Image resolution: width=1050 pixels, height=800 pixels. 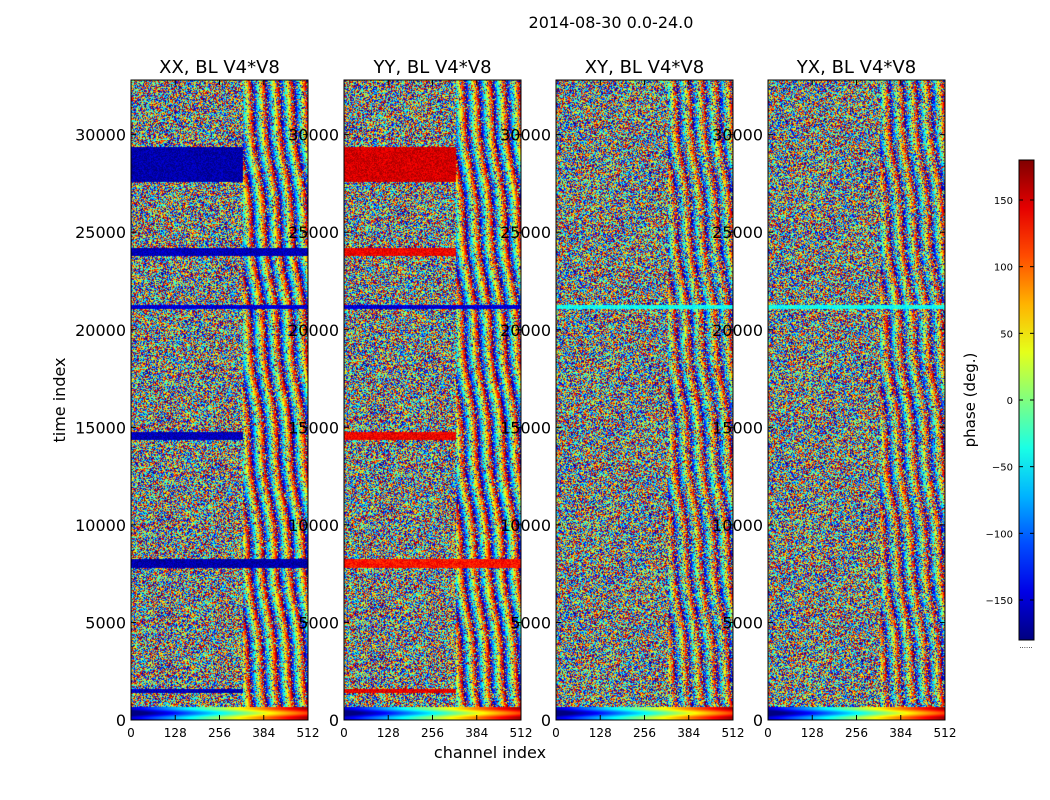 I want to click on colorbar-tick-label: −100, so click(x=999, y=534).